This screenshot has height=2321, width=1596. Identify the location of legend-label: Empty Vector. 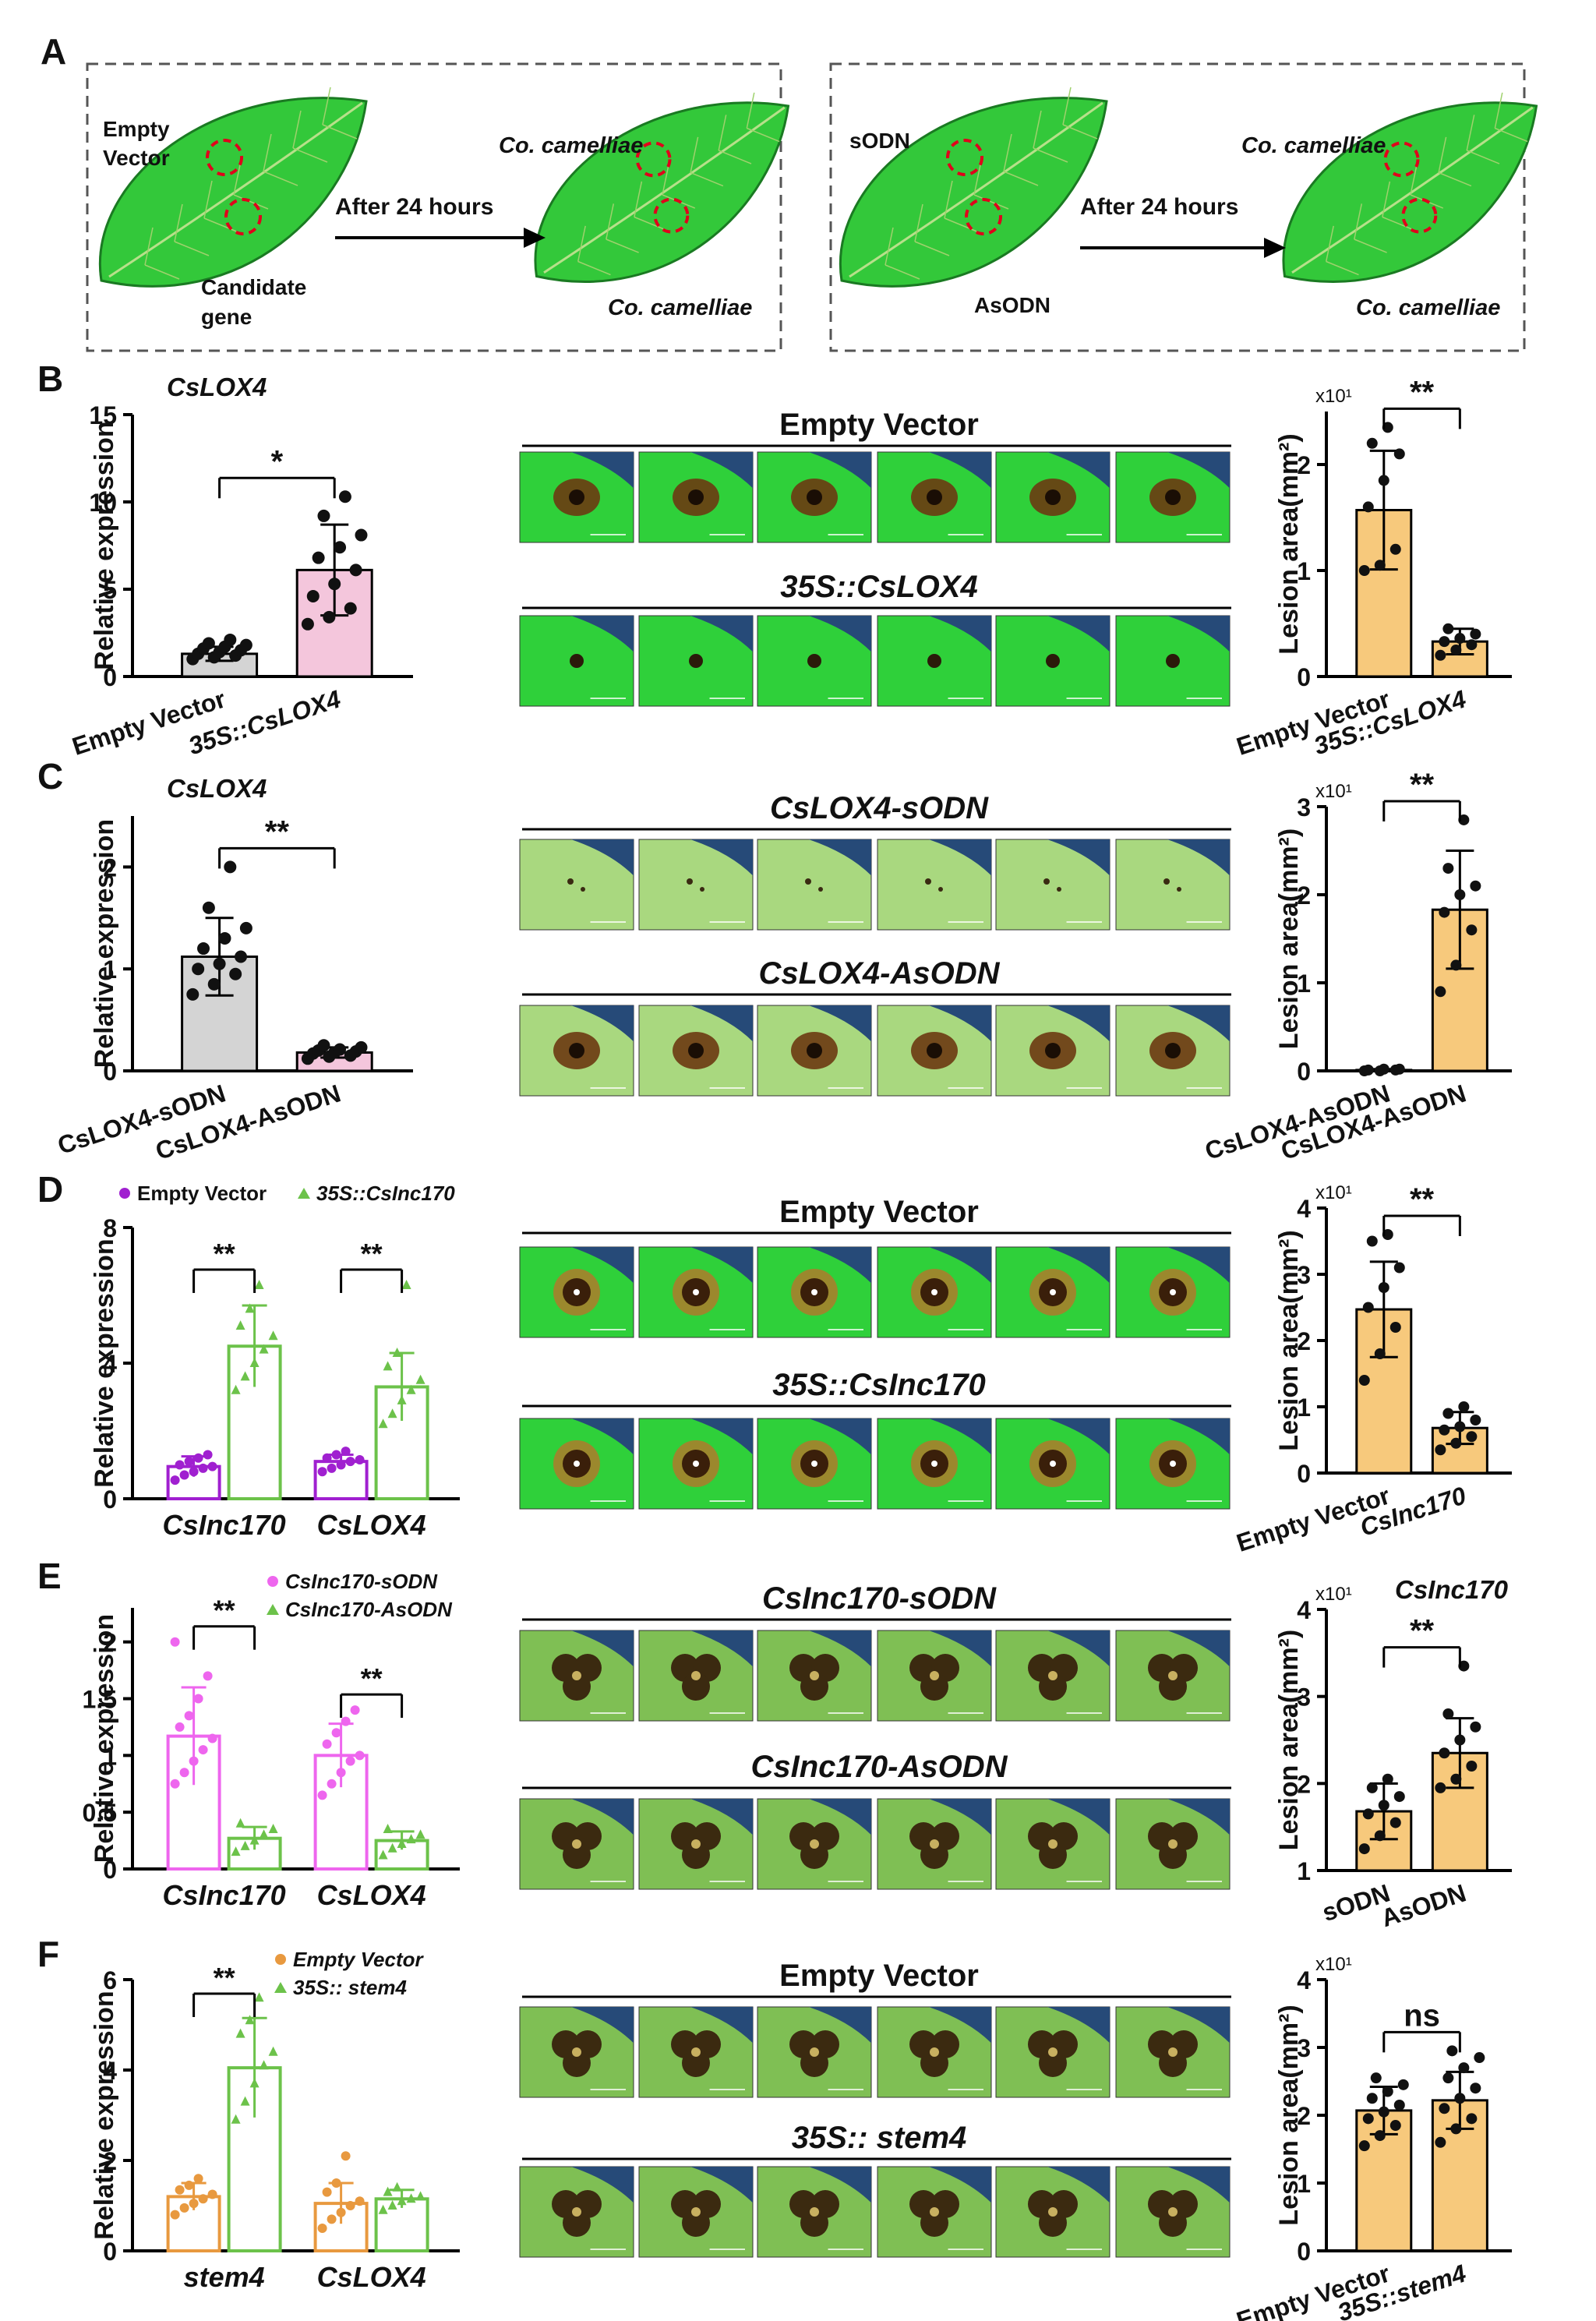
(359, 1960).